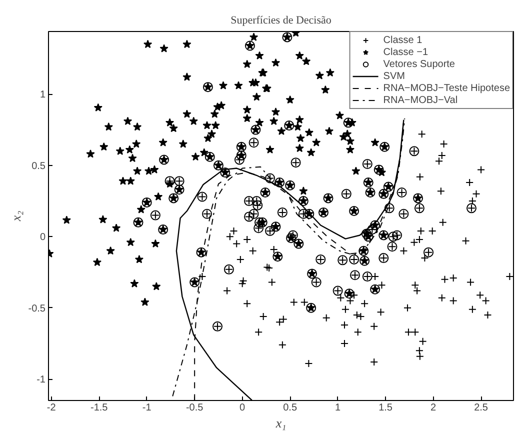  I want to click on x-tick-label: 2.5, so click(481, 408).